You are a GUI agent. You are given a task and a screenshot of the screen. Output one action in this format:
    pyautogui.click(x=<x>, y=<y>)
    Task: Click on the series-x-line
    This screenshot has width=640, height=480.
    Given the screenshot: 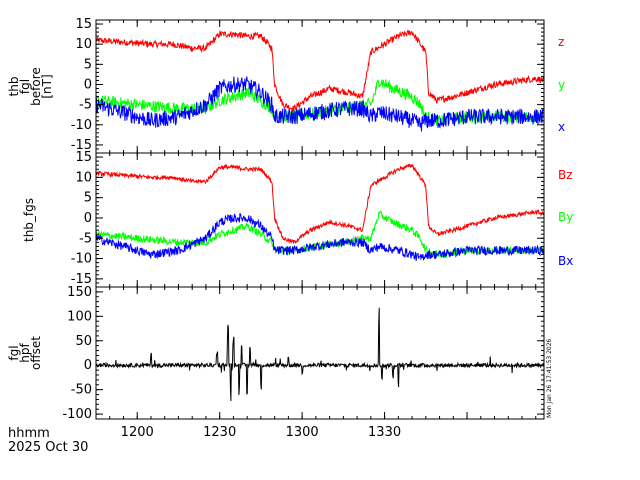 What is the action you would take?
    pyautogui.click(x=320, y=104)
    